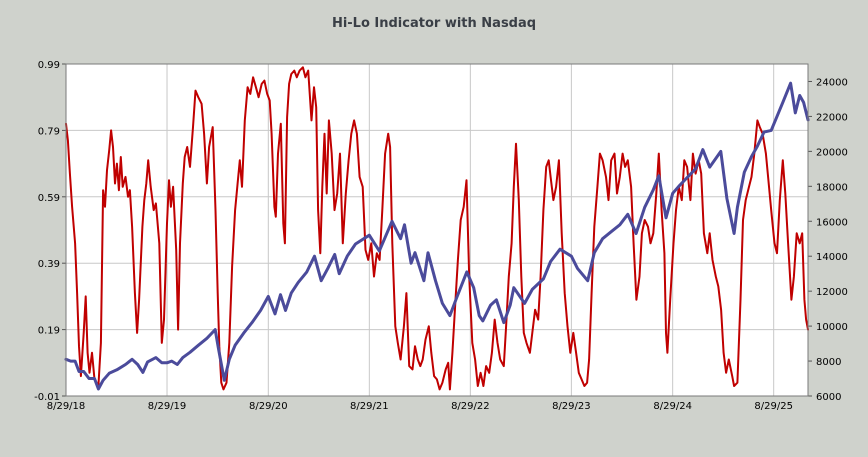 The width and height of the screenshot is (868, 457). Describe the element at coordinates (828, 362) in the screenshot. I see `right-tick-label: 8000` at that location.